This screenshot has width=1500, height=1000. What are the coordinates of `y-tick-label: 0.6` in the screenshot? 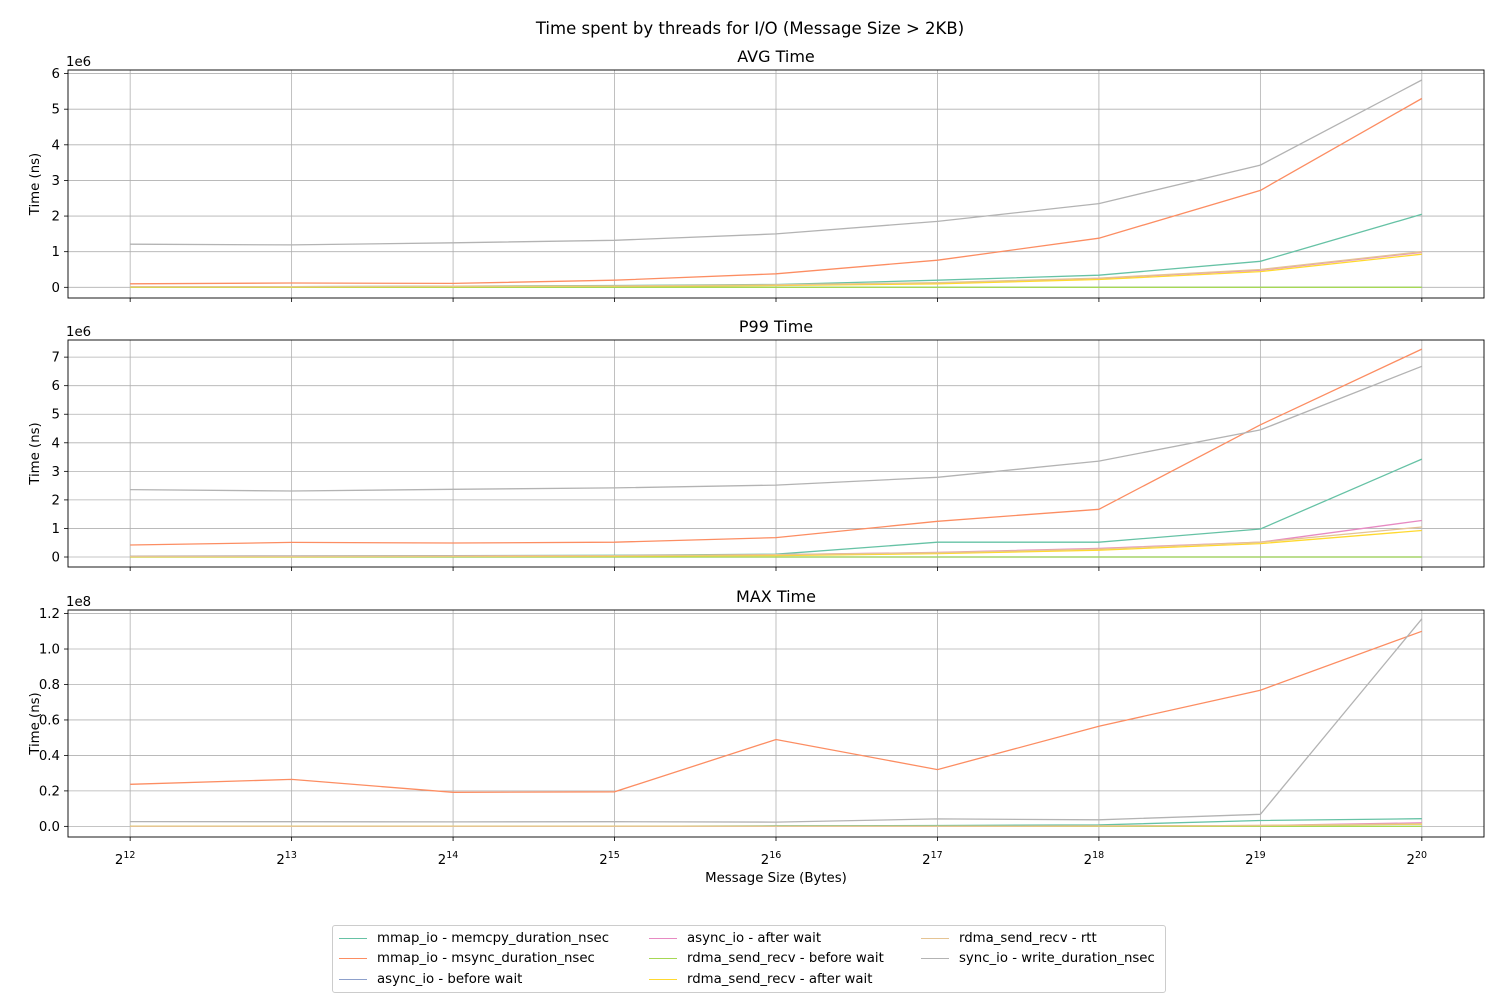 It's located at (49, 720).